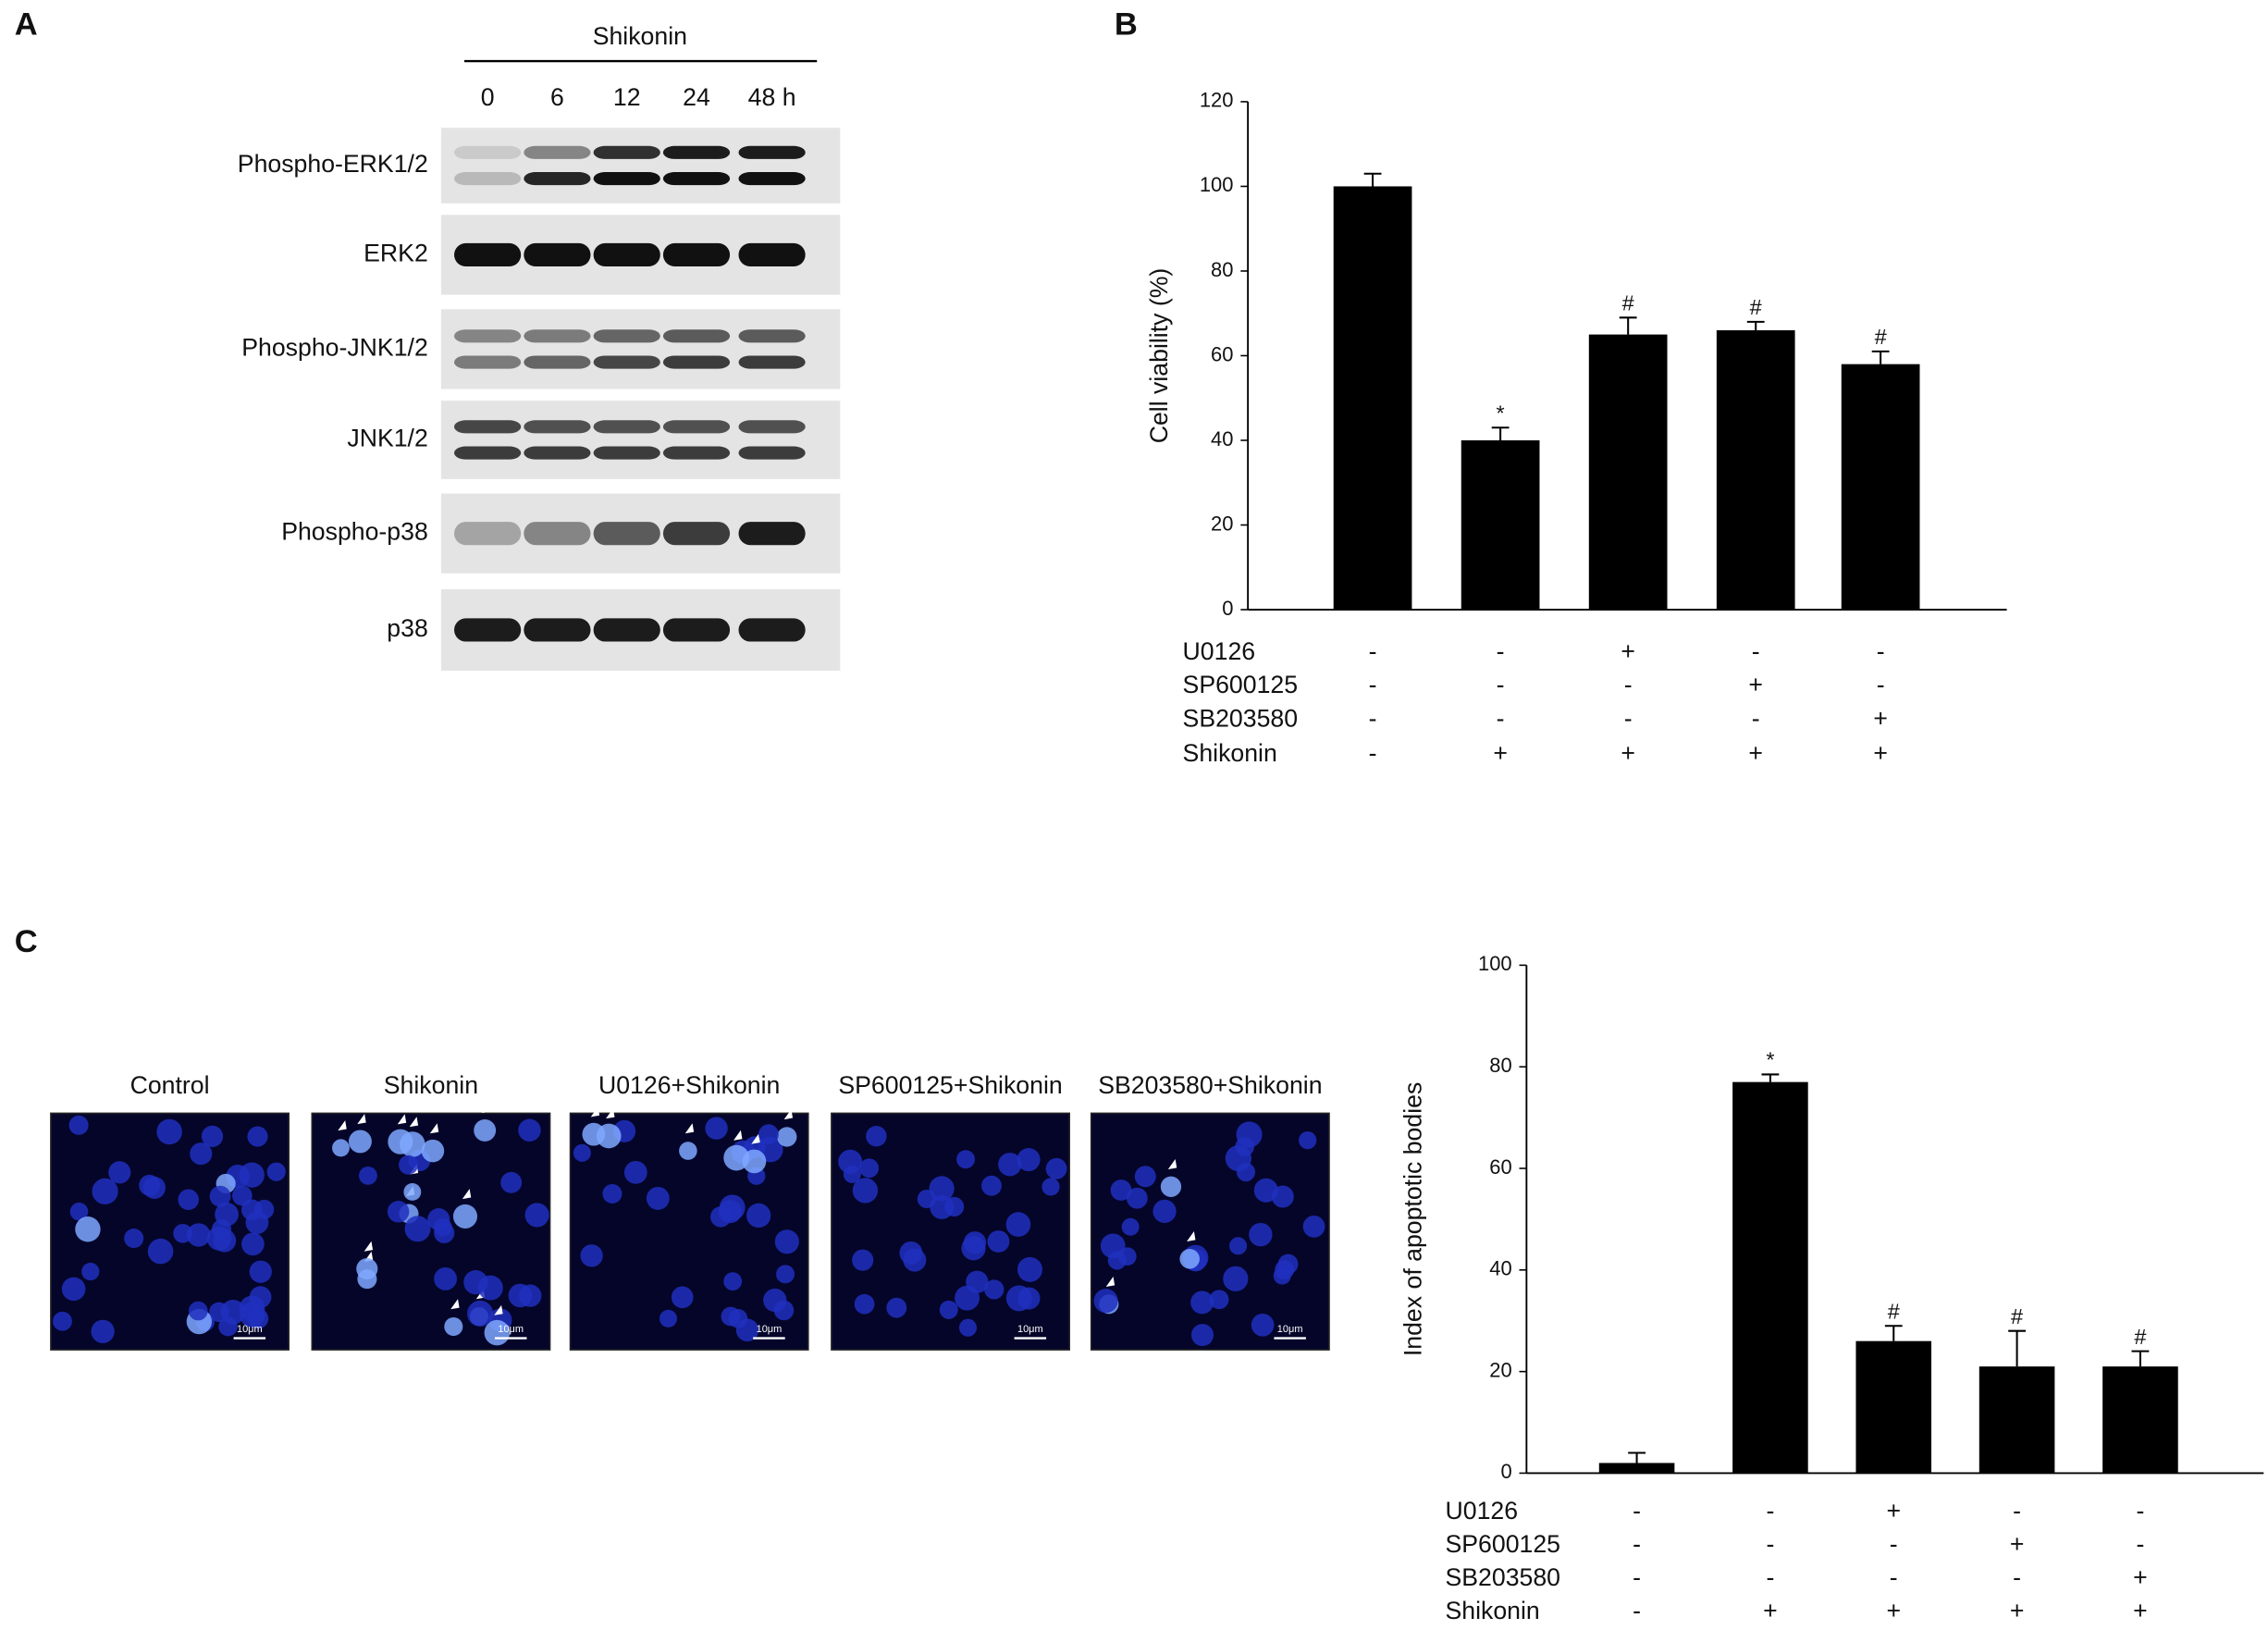 The height and width of the screenshot is (1630, 2268). What do you see at coordinates (1159, 356) in the screenshot?
I see `y-axis-label: Cell viability (%)` at bounding box center [1159, 356].